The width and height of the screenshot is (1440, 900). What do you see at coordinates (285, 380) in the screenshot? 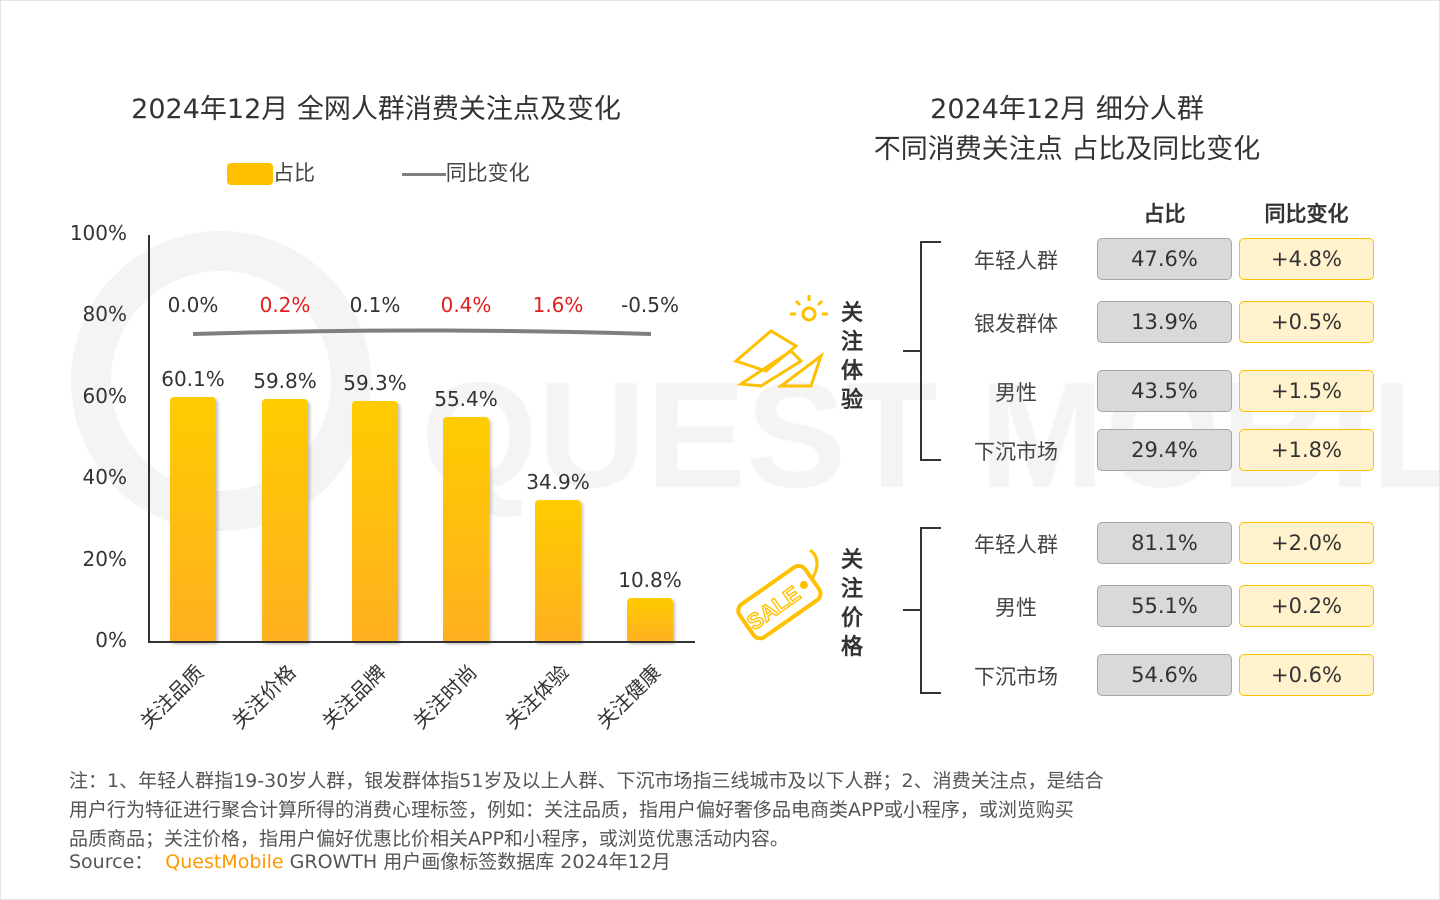
I see `bar-value-label: 59.8%` at bounding box center [285, 380].